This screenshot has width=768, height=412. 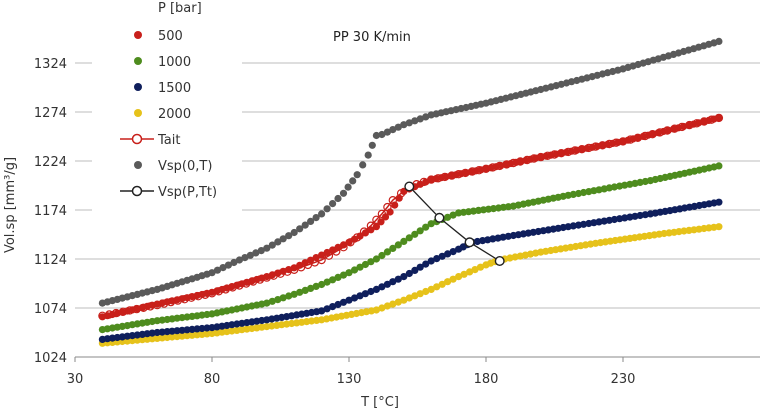 What do you see at coordinates (454, 224) in the screenshot?
I see `transition-line` at bounding box center [454, 224].